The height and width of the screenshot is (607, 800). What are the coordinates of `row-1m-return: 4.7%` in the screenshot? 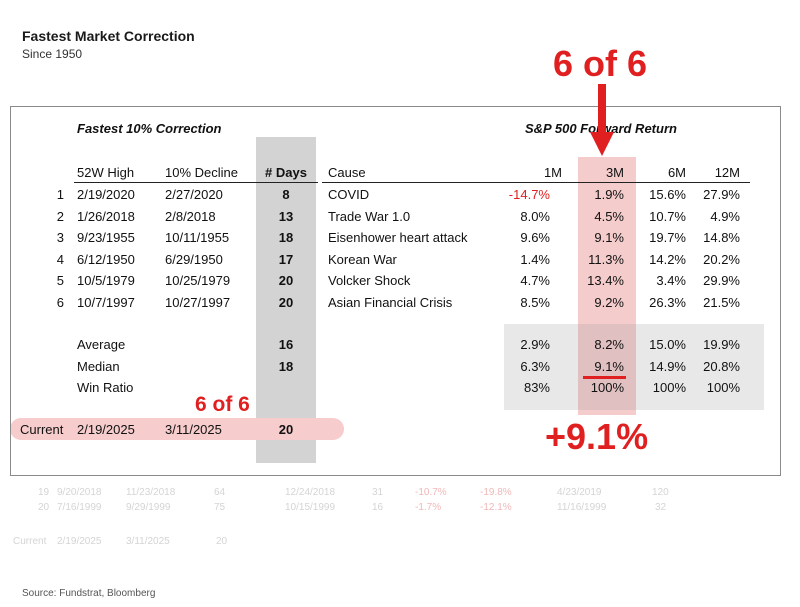 It's located at (535, 280).